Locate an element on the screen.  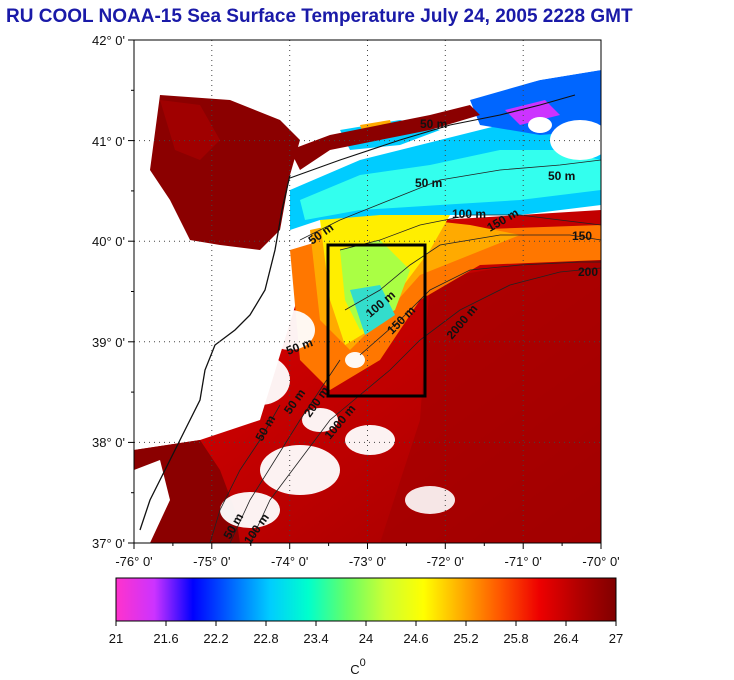
colorbar-ticks: 21 21.6 22.2 22.8 23.4 24 24.6 25.2 25.8 26.4 27 is located at coordinates (366, 633).